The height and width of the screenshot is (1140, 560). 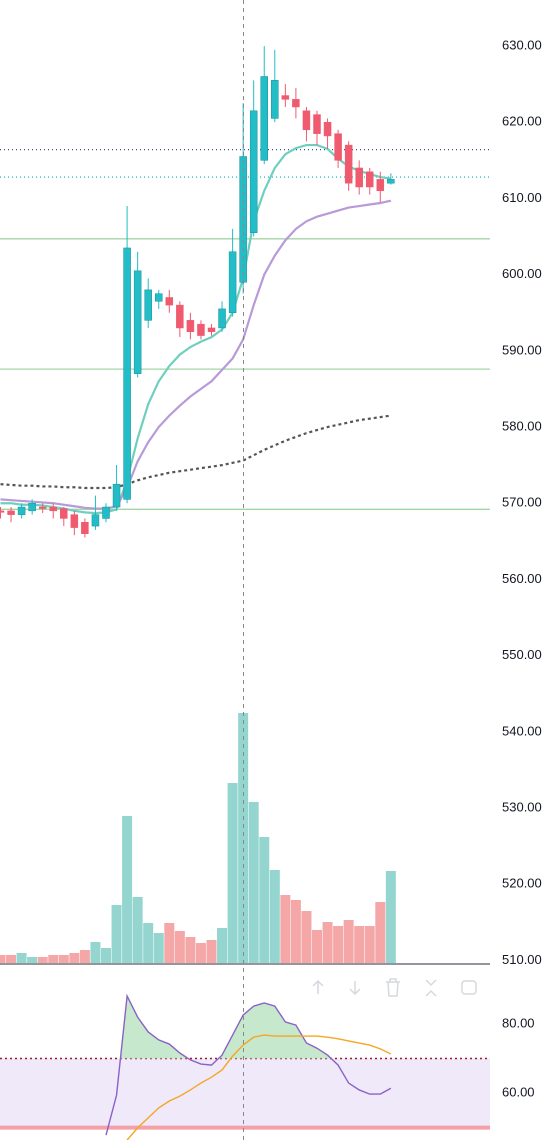 I want to click on pane-toolbar, so click(x=394, y=987).